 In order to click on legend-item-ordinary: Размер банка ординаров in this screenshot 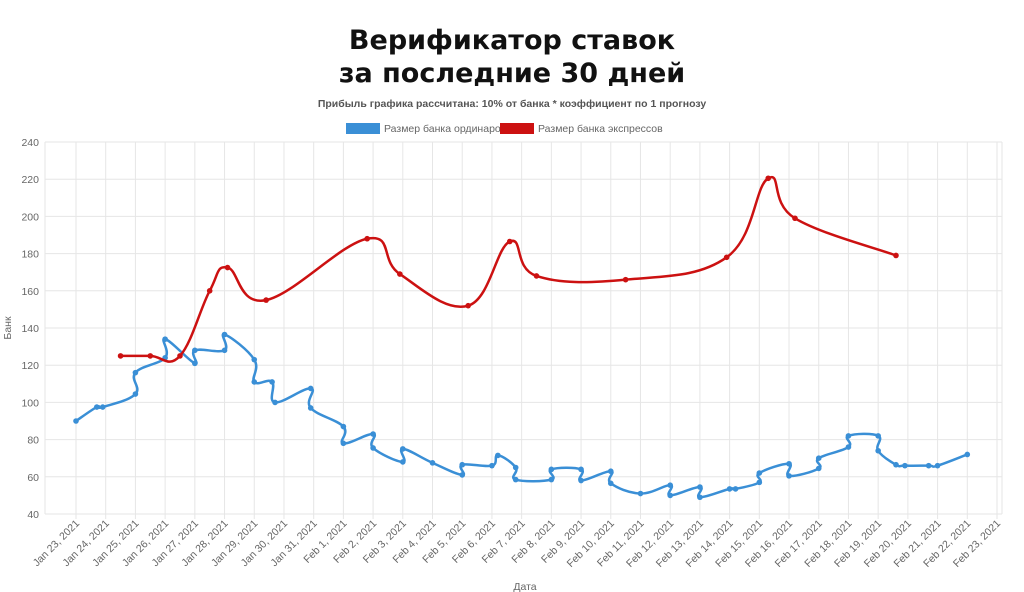, I will do `click(426, 129)`.